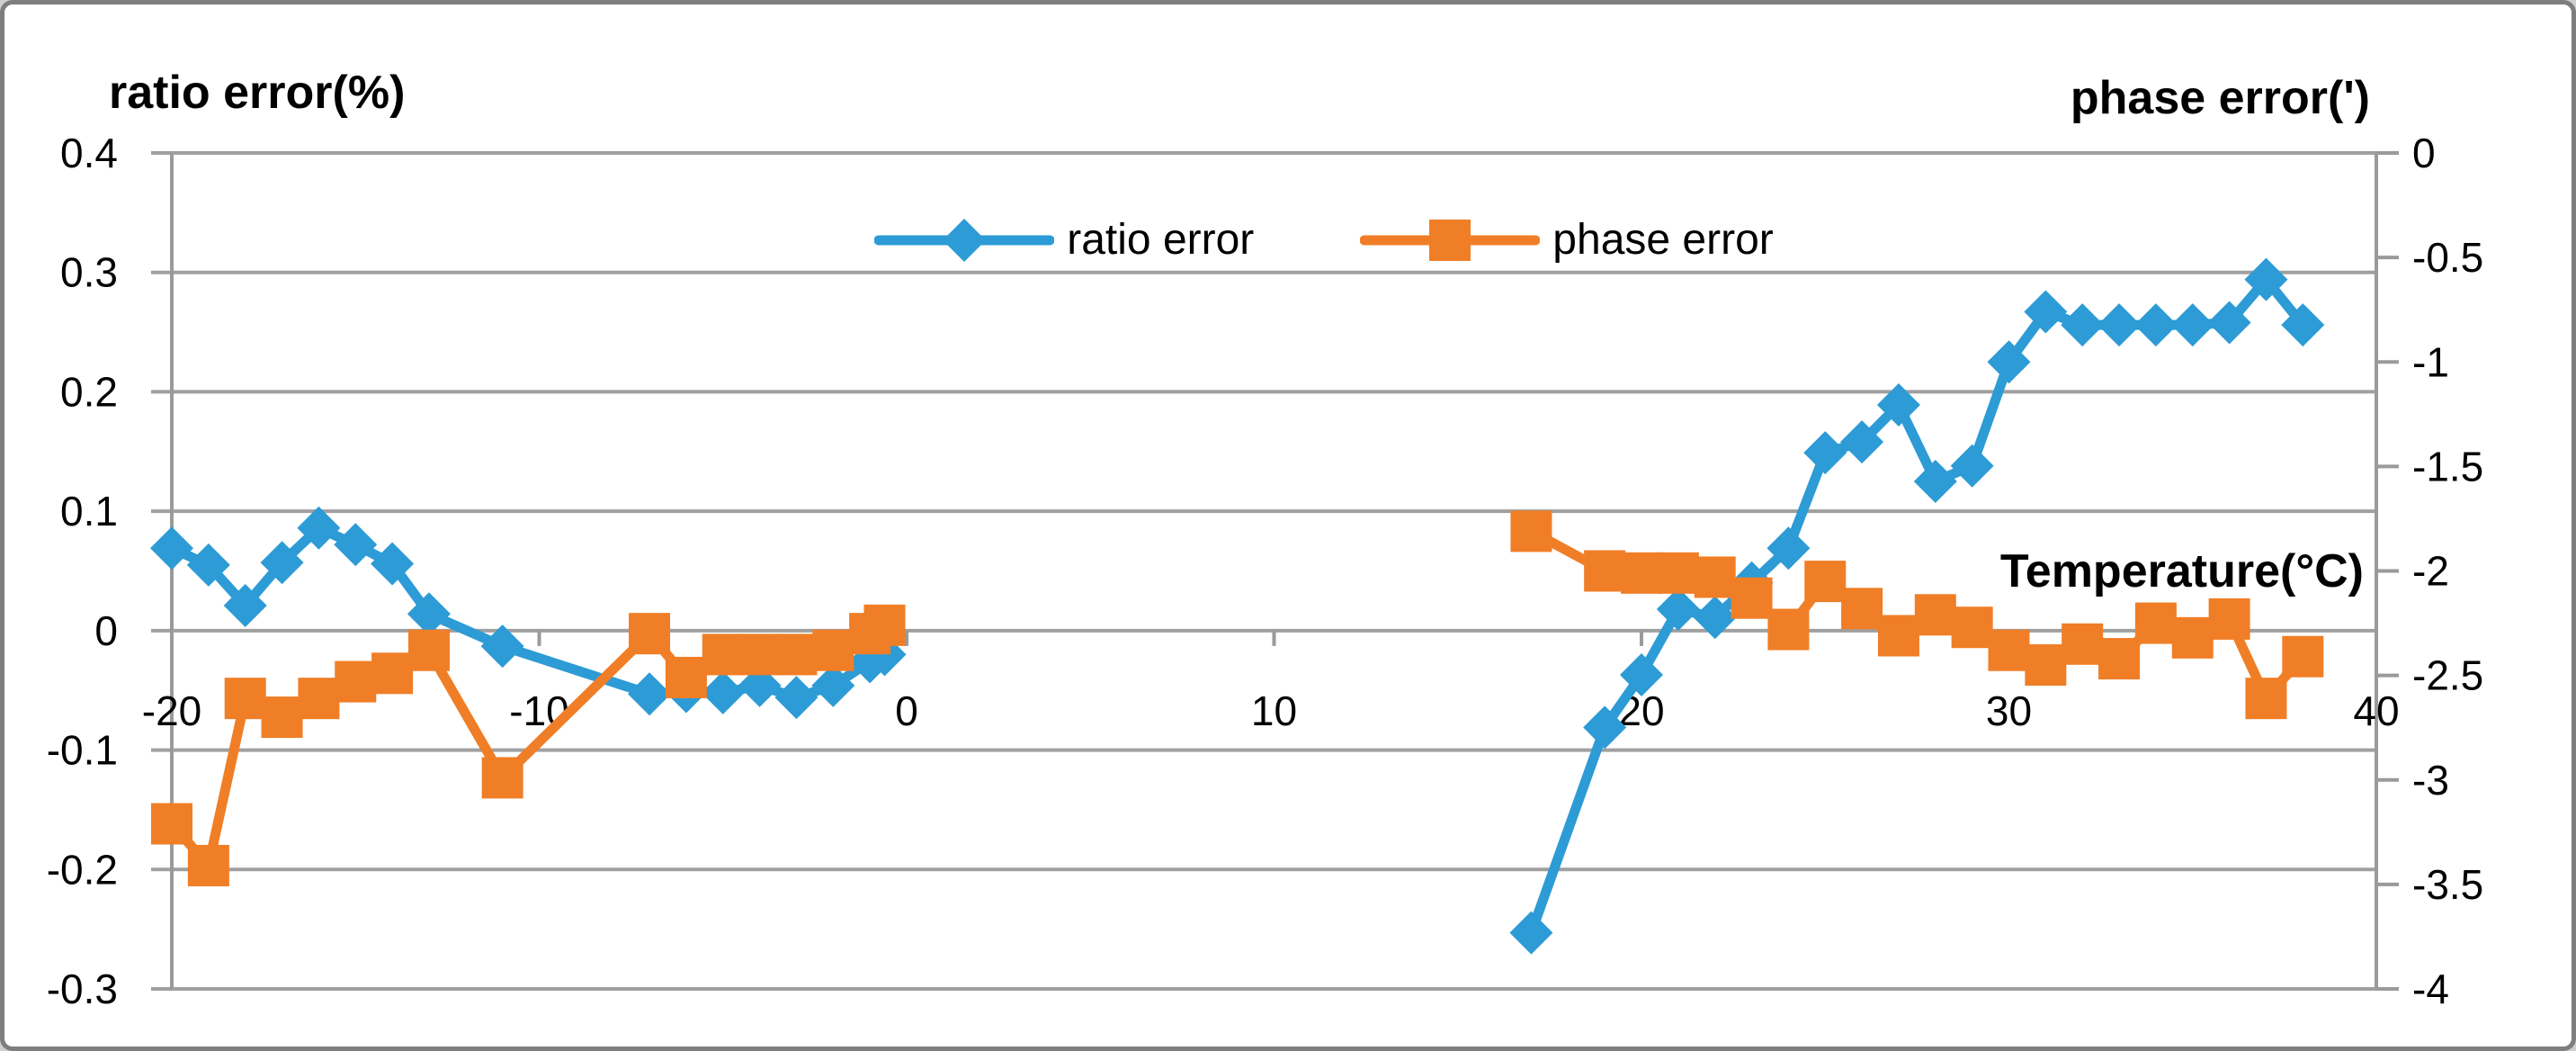  What do you see at coordinates (89, 511) in the screenshot?
I see `left-axis-tick-label: 0.1` at bounding box center [89, 511].